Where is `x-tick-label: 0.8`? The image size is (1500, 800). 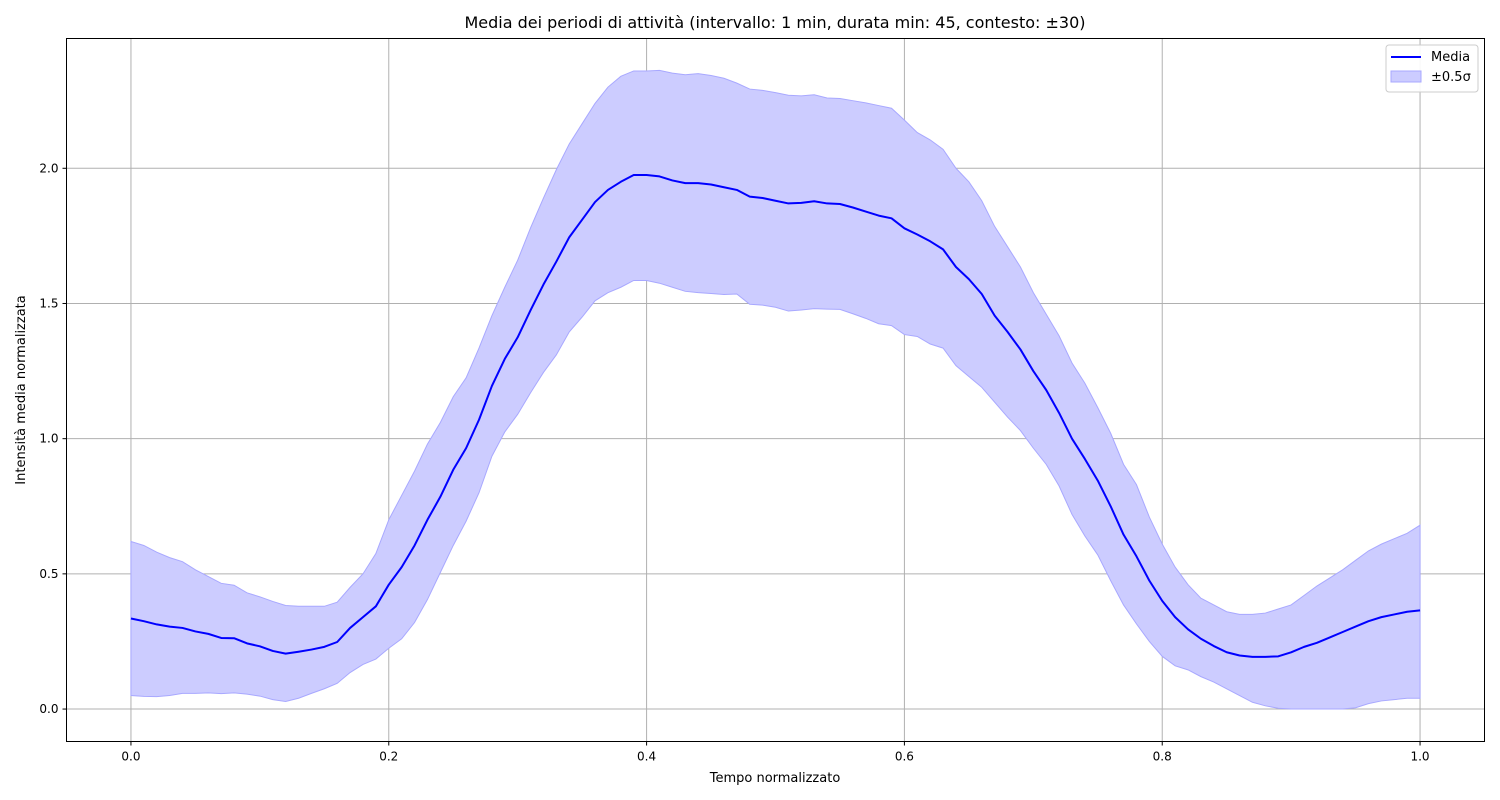
x-tick-label: 0.8 is located at coordinates (1162, 757).